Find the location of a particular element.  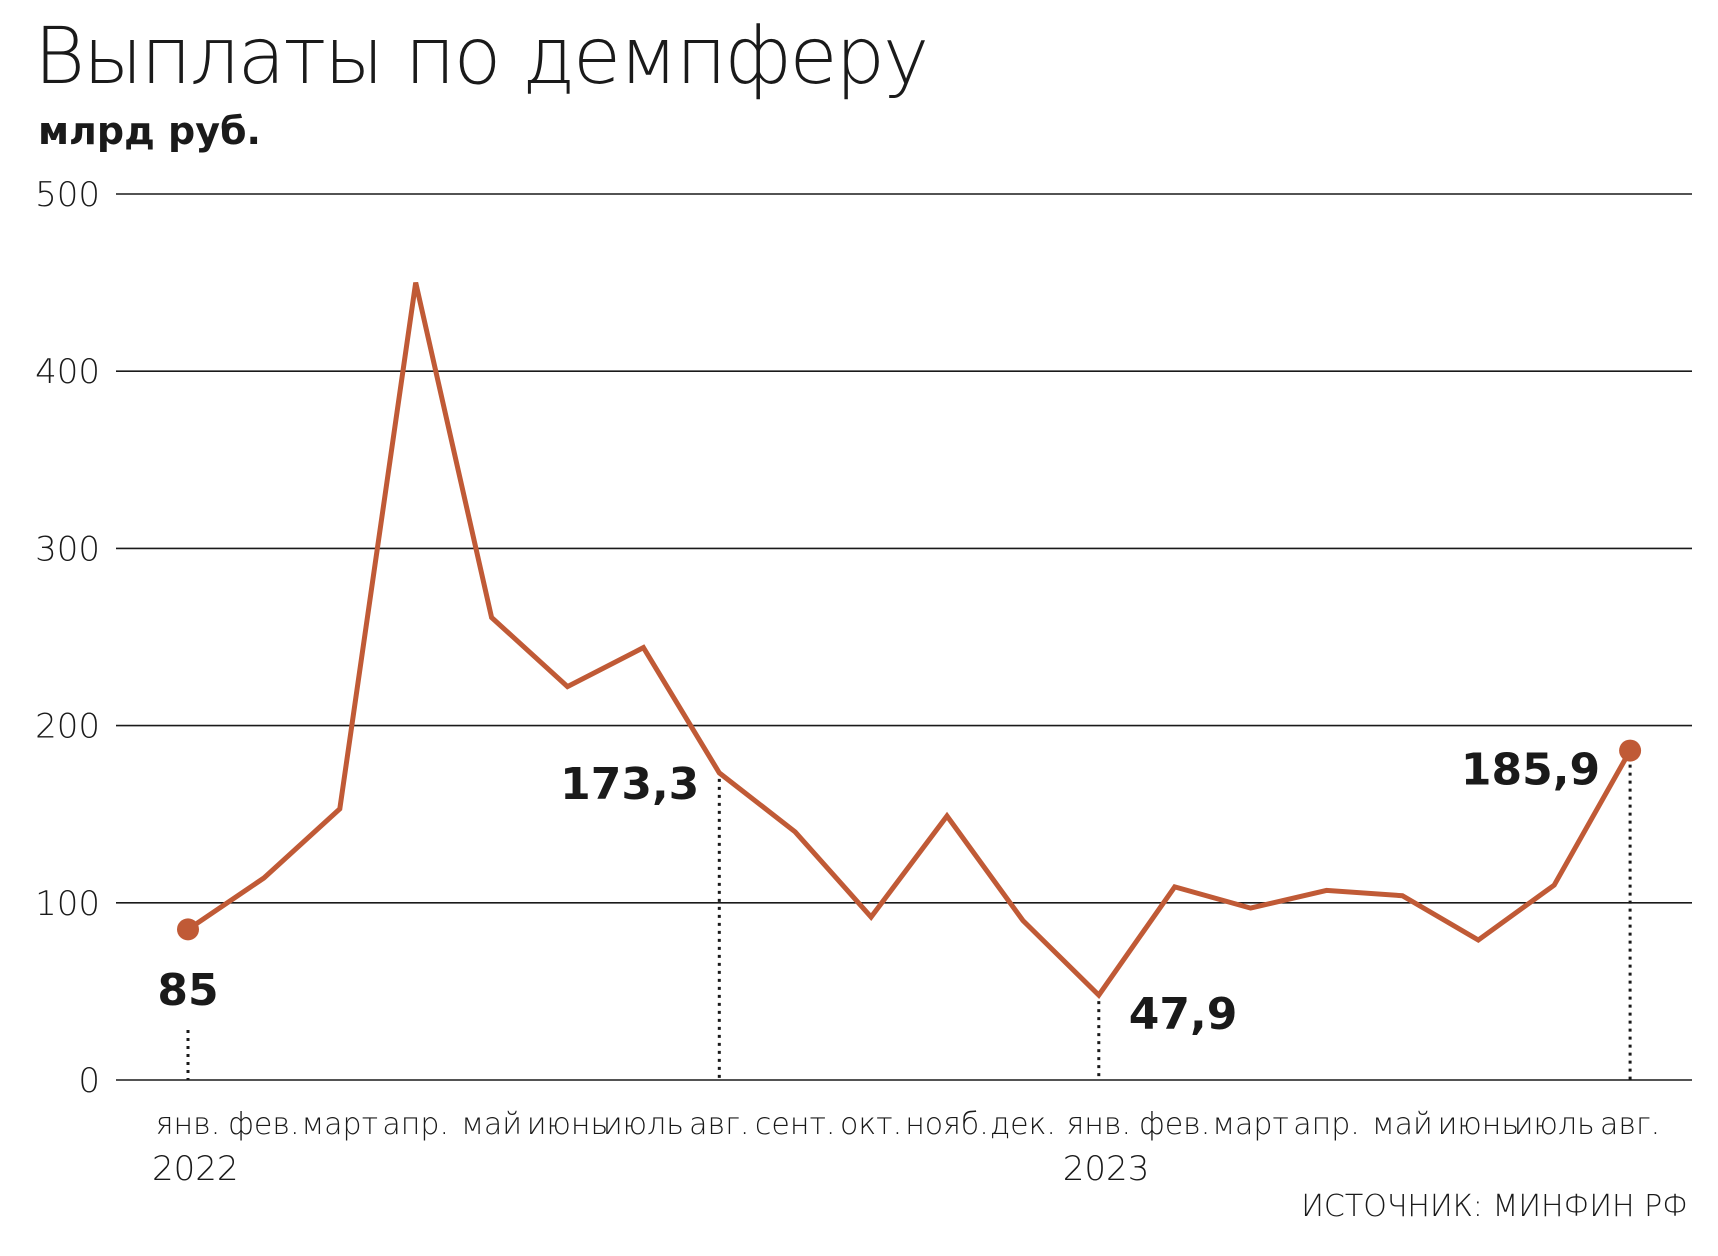

y-tick-label: 400 is located at coordinates (67, 372).